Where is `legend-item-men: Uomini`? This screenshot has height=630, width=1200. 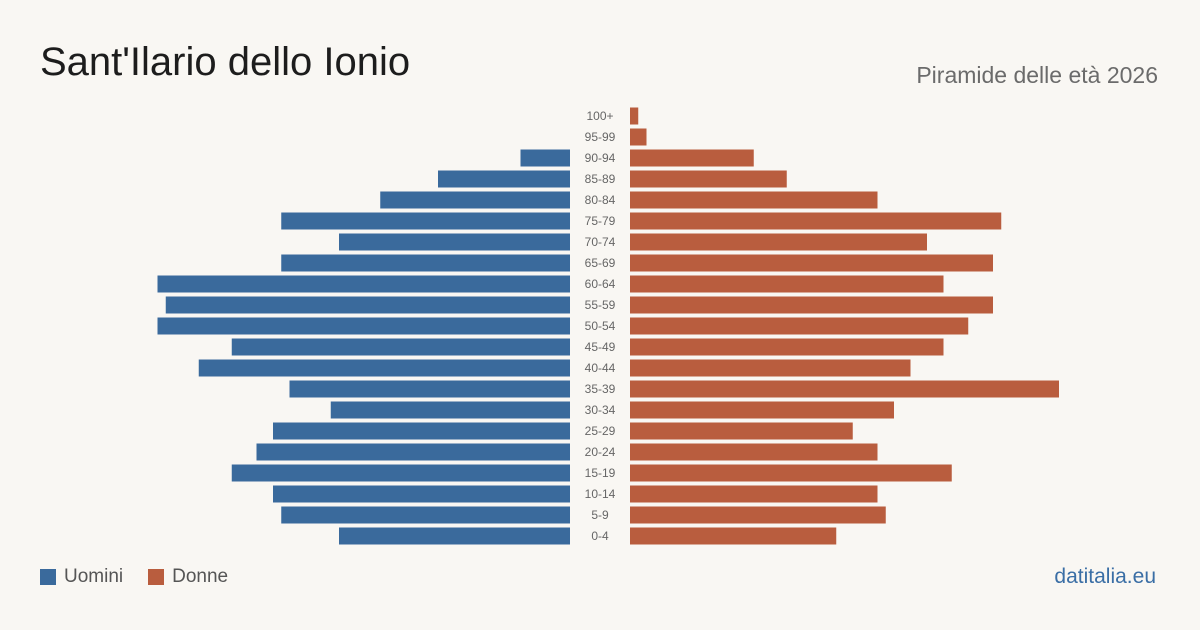
legend-item-men: Uomini is located at coordinates (81, 577).